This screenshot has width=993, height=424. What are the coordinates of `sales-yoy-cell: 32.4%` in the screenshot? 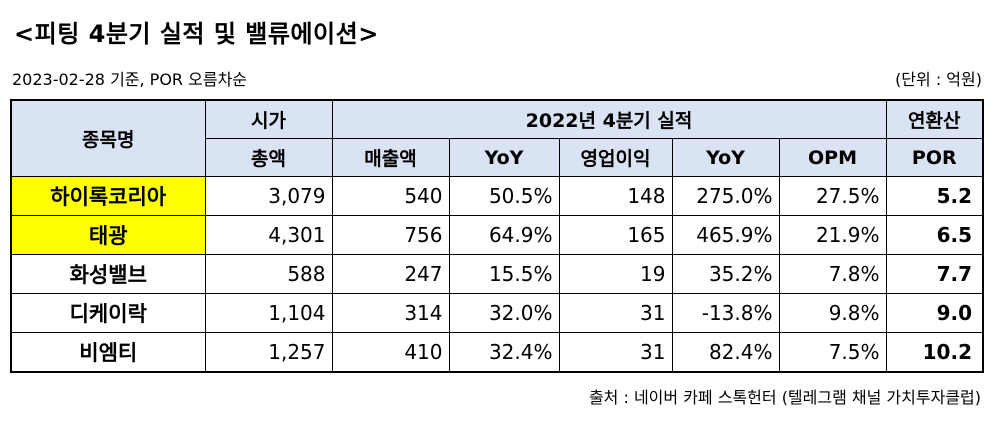 It's located at (504, 352).